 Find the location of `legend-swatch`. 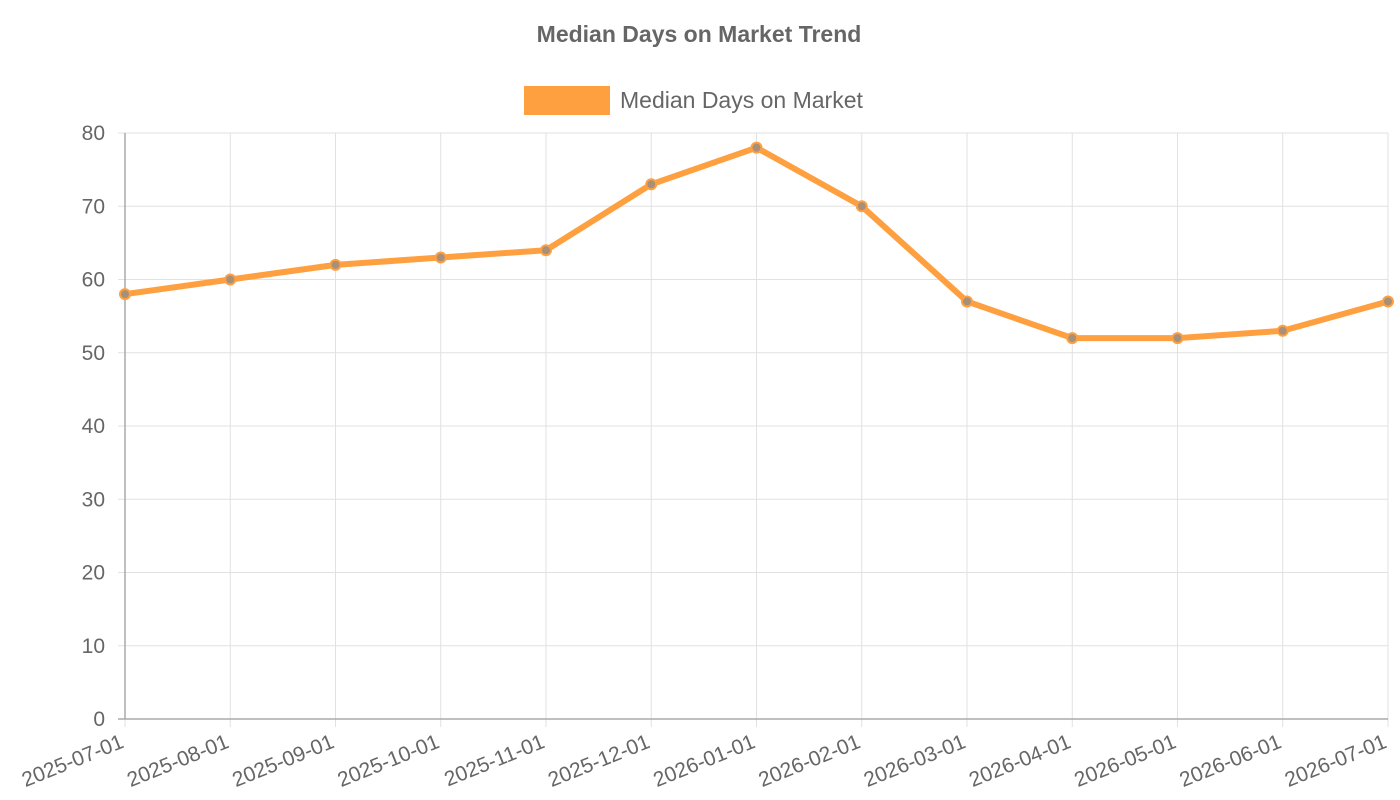

legend-swatch is located at coordinates (567, 100).